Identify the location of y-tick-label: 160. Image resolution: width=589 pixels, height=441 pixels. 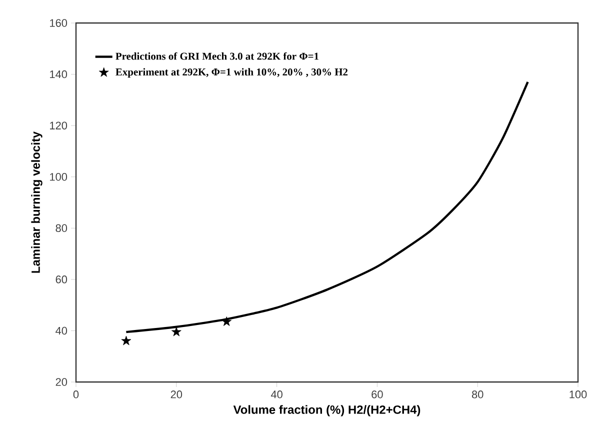
(59, 23).